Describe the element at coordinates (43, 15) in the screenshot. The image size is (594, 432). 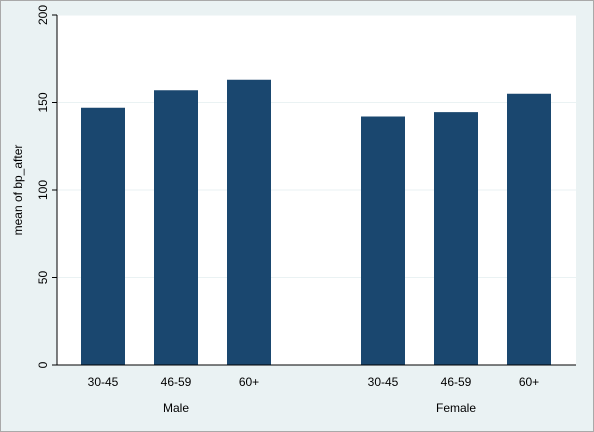
I see `y-tick-label: 200` at that location.